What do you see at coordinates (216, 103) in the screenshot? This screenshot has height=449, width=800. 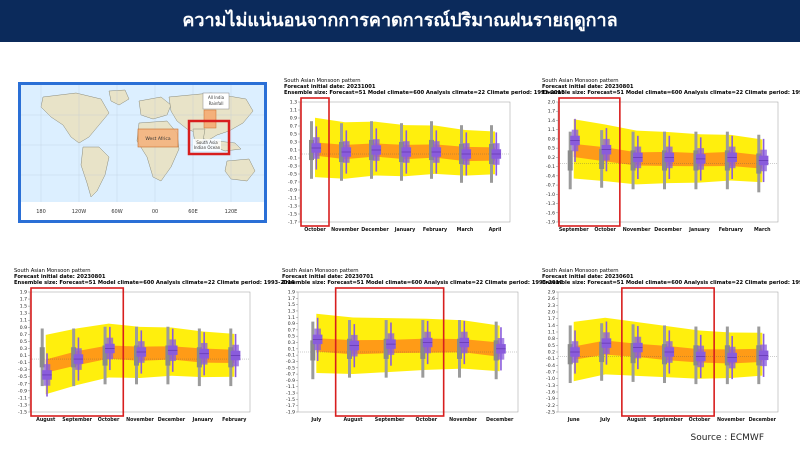 I see `all-india-label-line2: Rainfall` at bounding box center [216, 103].